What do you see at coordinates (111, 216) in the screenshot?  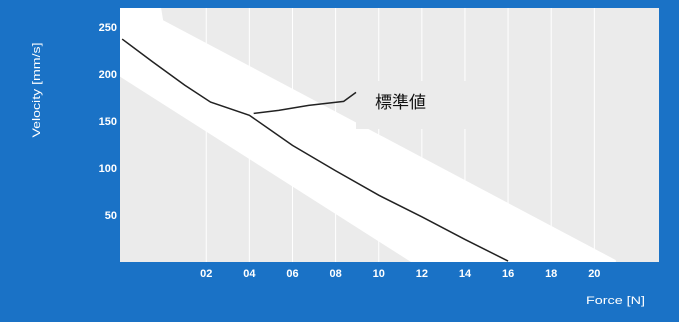 I see `y-tick-label: 50` at bounding box center [111, 216].